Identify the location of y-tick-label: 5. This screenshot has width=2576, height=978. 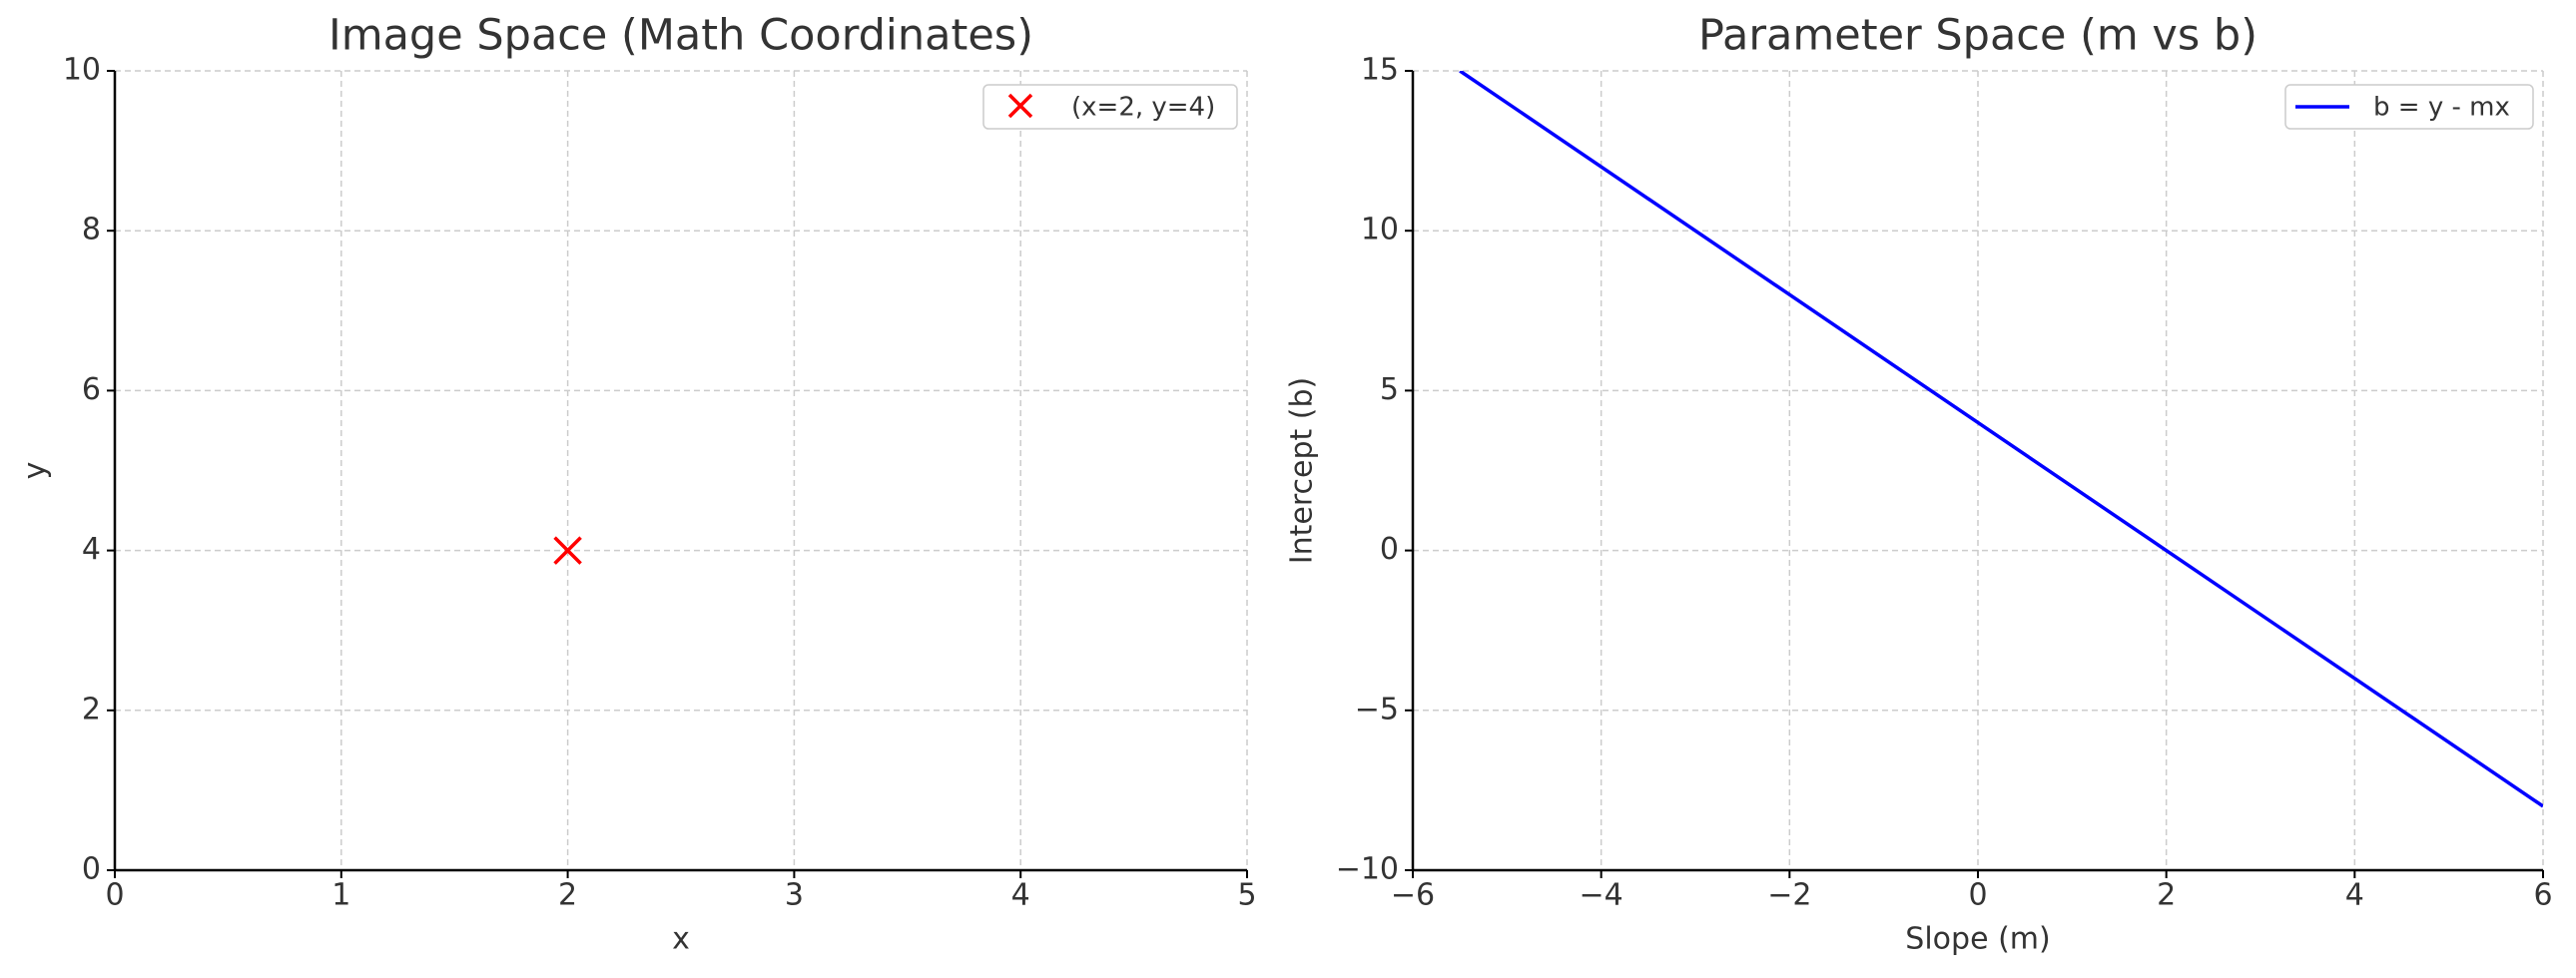
(1390, 389).